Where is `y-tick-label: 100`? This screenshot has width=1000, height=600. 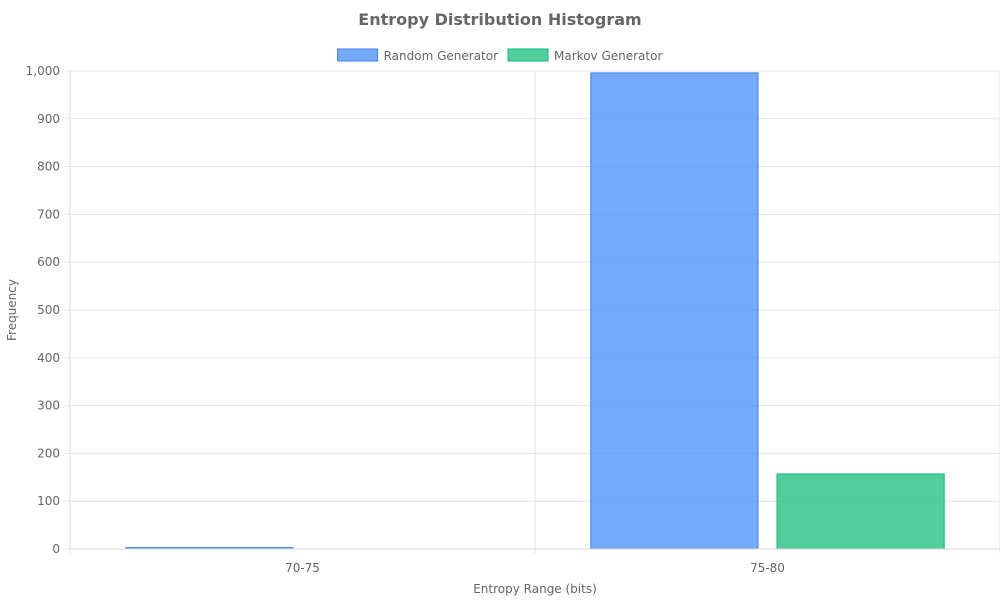
y-tick-label: 100 is located at coordinates (48, 501).